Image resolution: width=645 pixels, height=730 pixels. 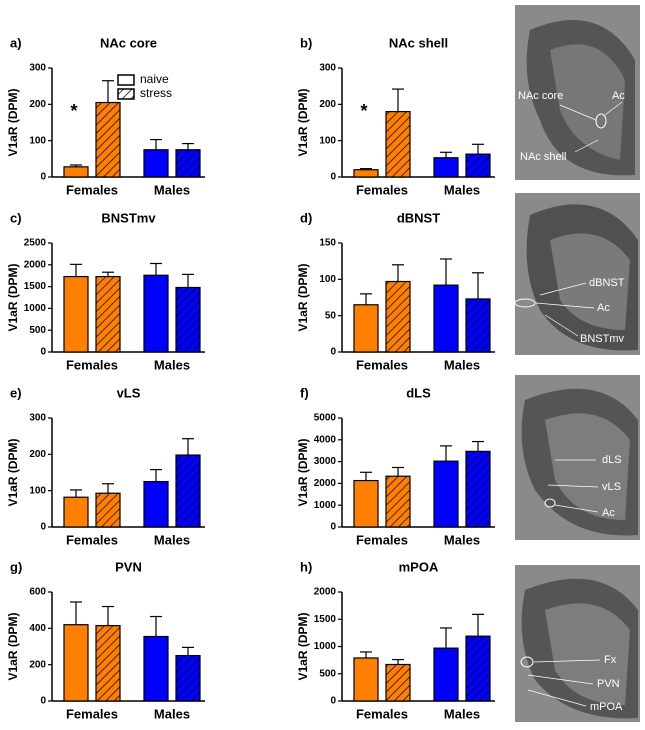 What do you see at coordinates (577, 92) in the screenshot?
I see `brain-image: Ac NAc core NAc shell` at bounding box center [577, 92].